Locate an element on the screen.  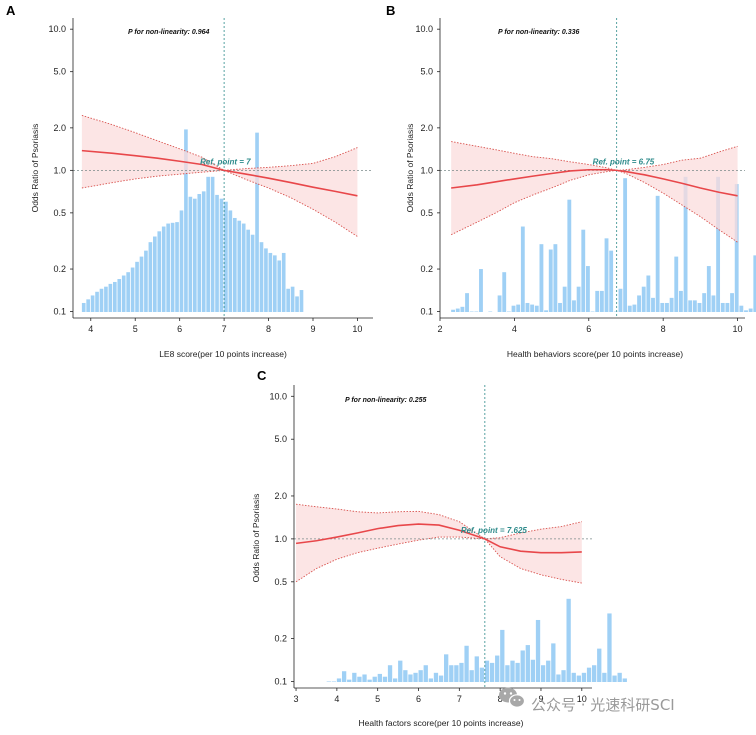
panel-a-p-label: P for non-linearity: 0.964 is located at coordinates (169, 32).